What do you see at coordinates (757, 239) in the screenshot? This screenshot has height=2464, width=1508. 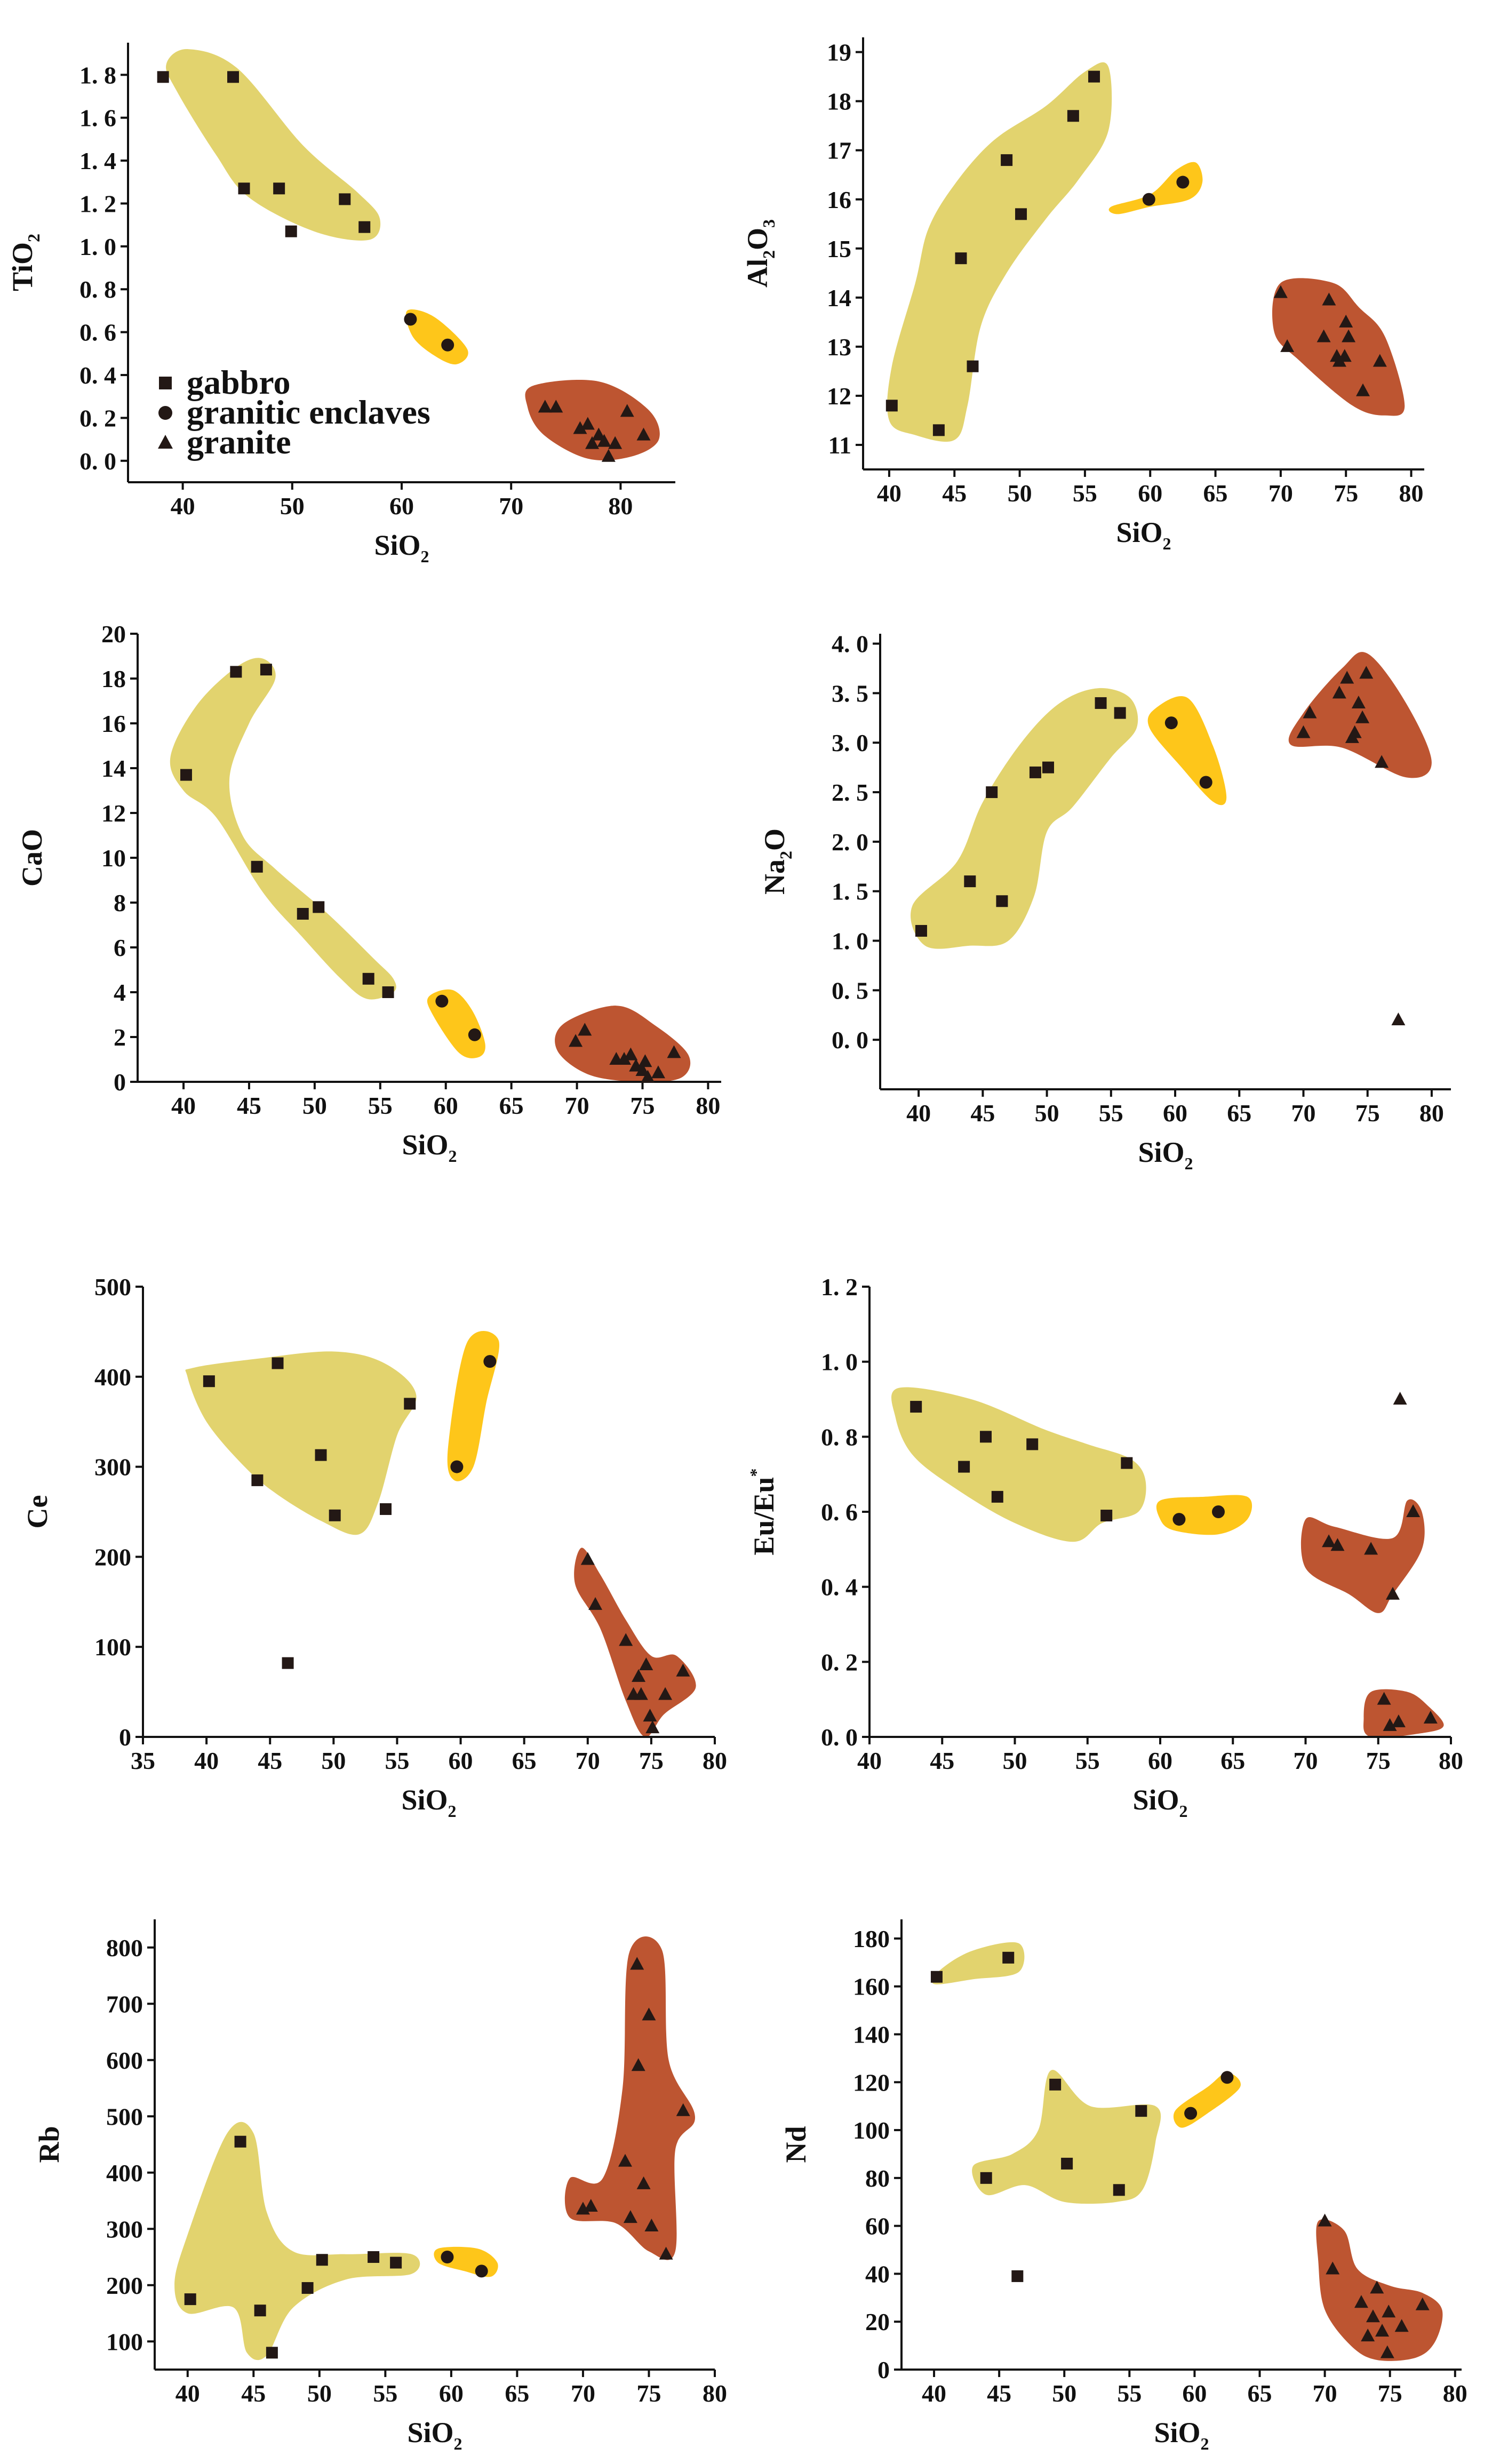 I see `y-axis-title-part: O` at bounding box center [757, 239].